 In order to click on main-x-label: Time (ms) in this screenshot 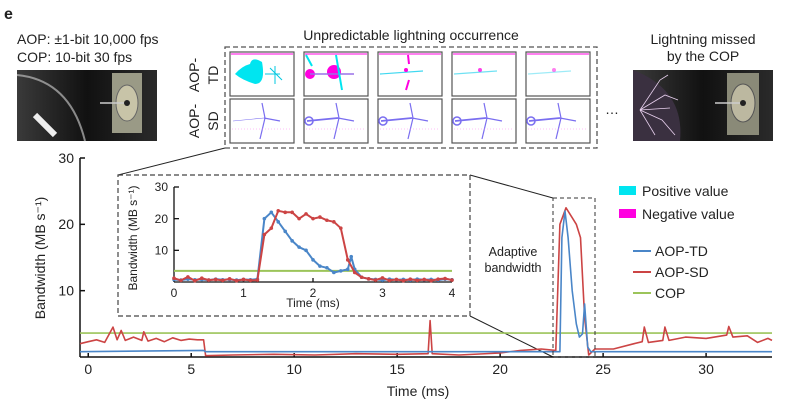, I will do `click(418, 391)`.